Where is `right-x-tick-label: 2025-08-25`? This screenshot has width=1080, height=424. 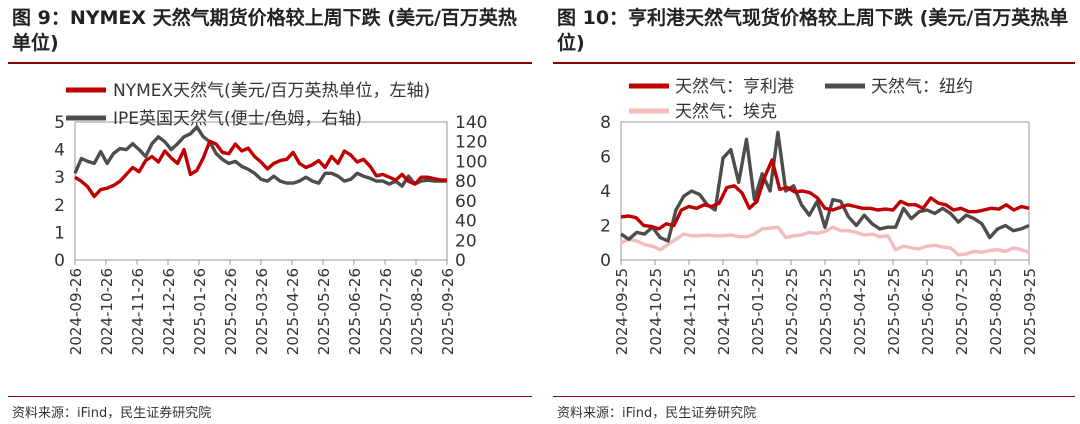
right-x-tick-label: 2025-08-25 is located at coordinates (996, 311).